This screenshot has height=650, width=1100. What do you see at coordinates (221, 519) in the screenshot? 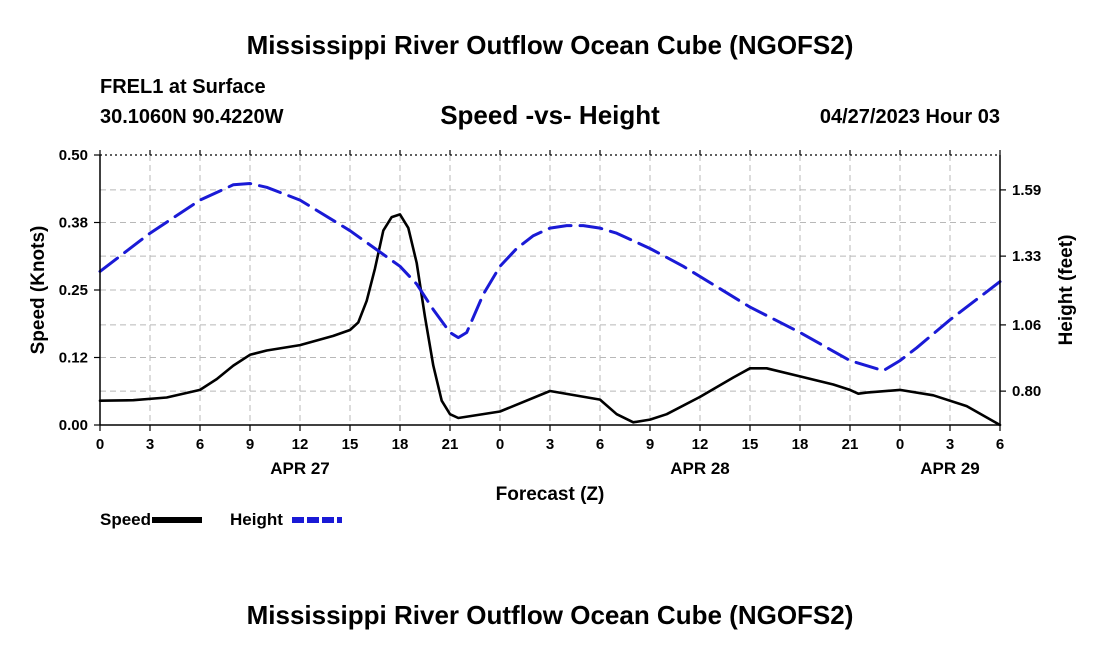
I see `legend: Speed Height` at bounding box center [221, 519].